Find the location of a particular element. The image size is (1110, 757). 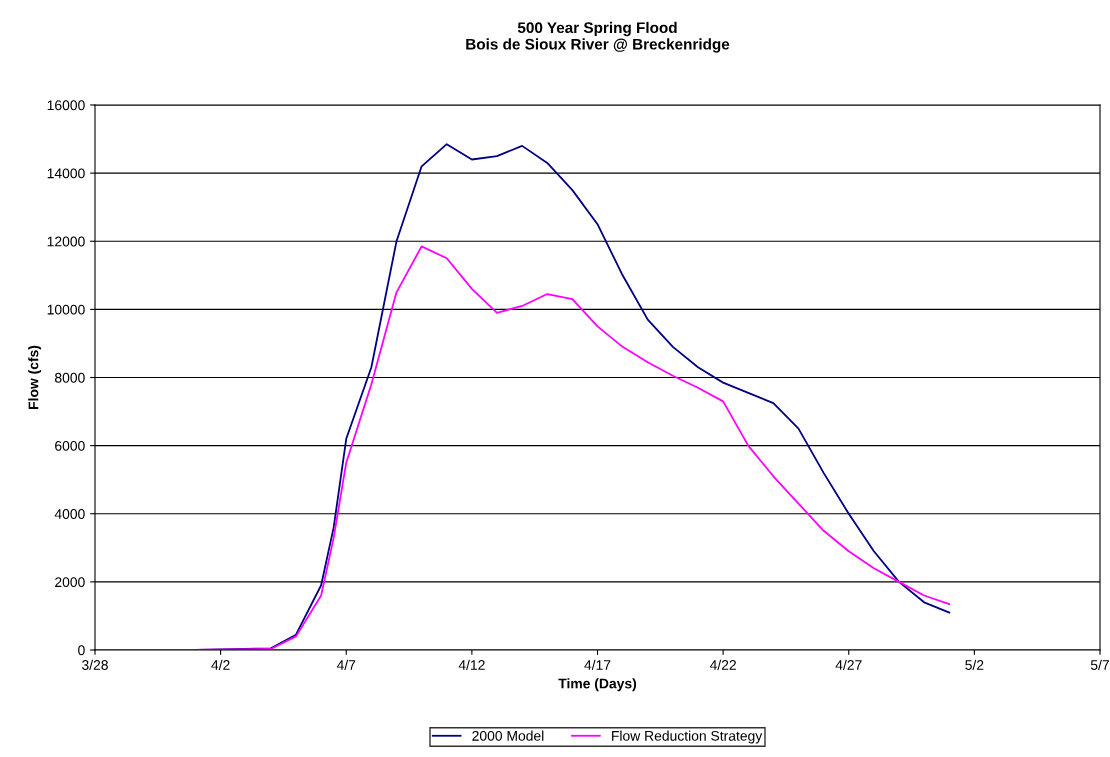

x-tick-label: 3/28 is located at coordinates (95, 664).